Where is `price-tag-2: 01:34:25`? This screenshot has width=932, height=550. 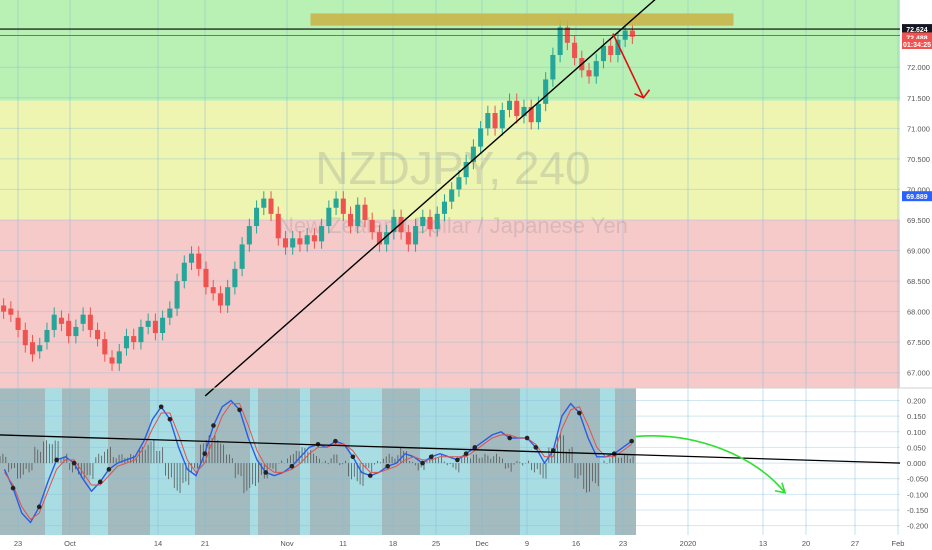
price-tag-2: 01:34:25 is located at coordinates (917, 43).